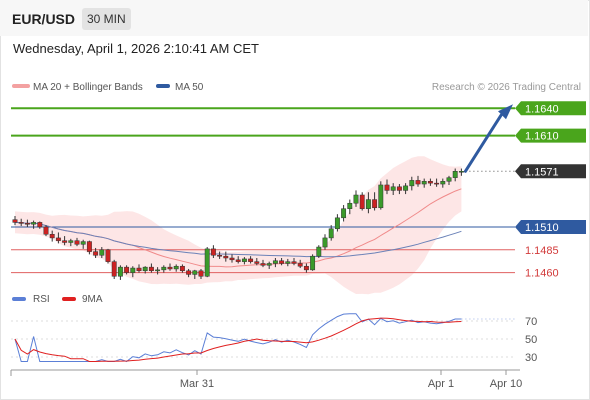  Describe the element at coordinates (531, 340) in the screenshot. I see `rsi-tick-label-1: 50` at that location.